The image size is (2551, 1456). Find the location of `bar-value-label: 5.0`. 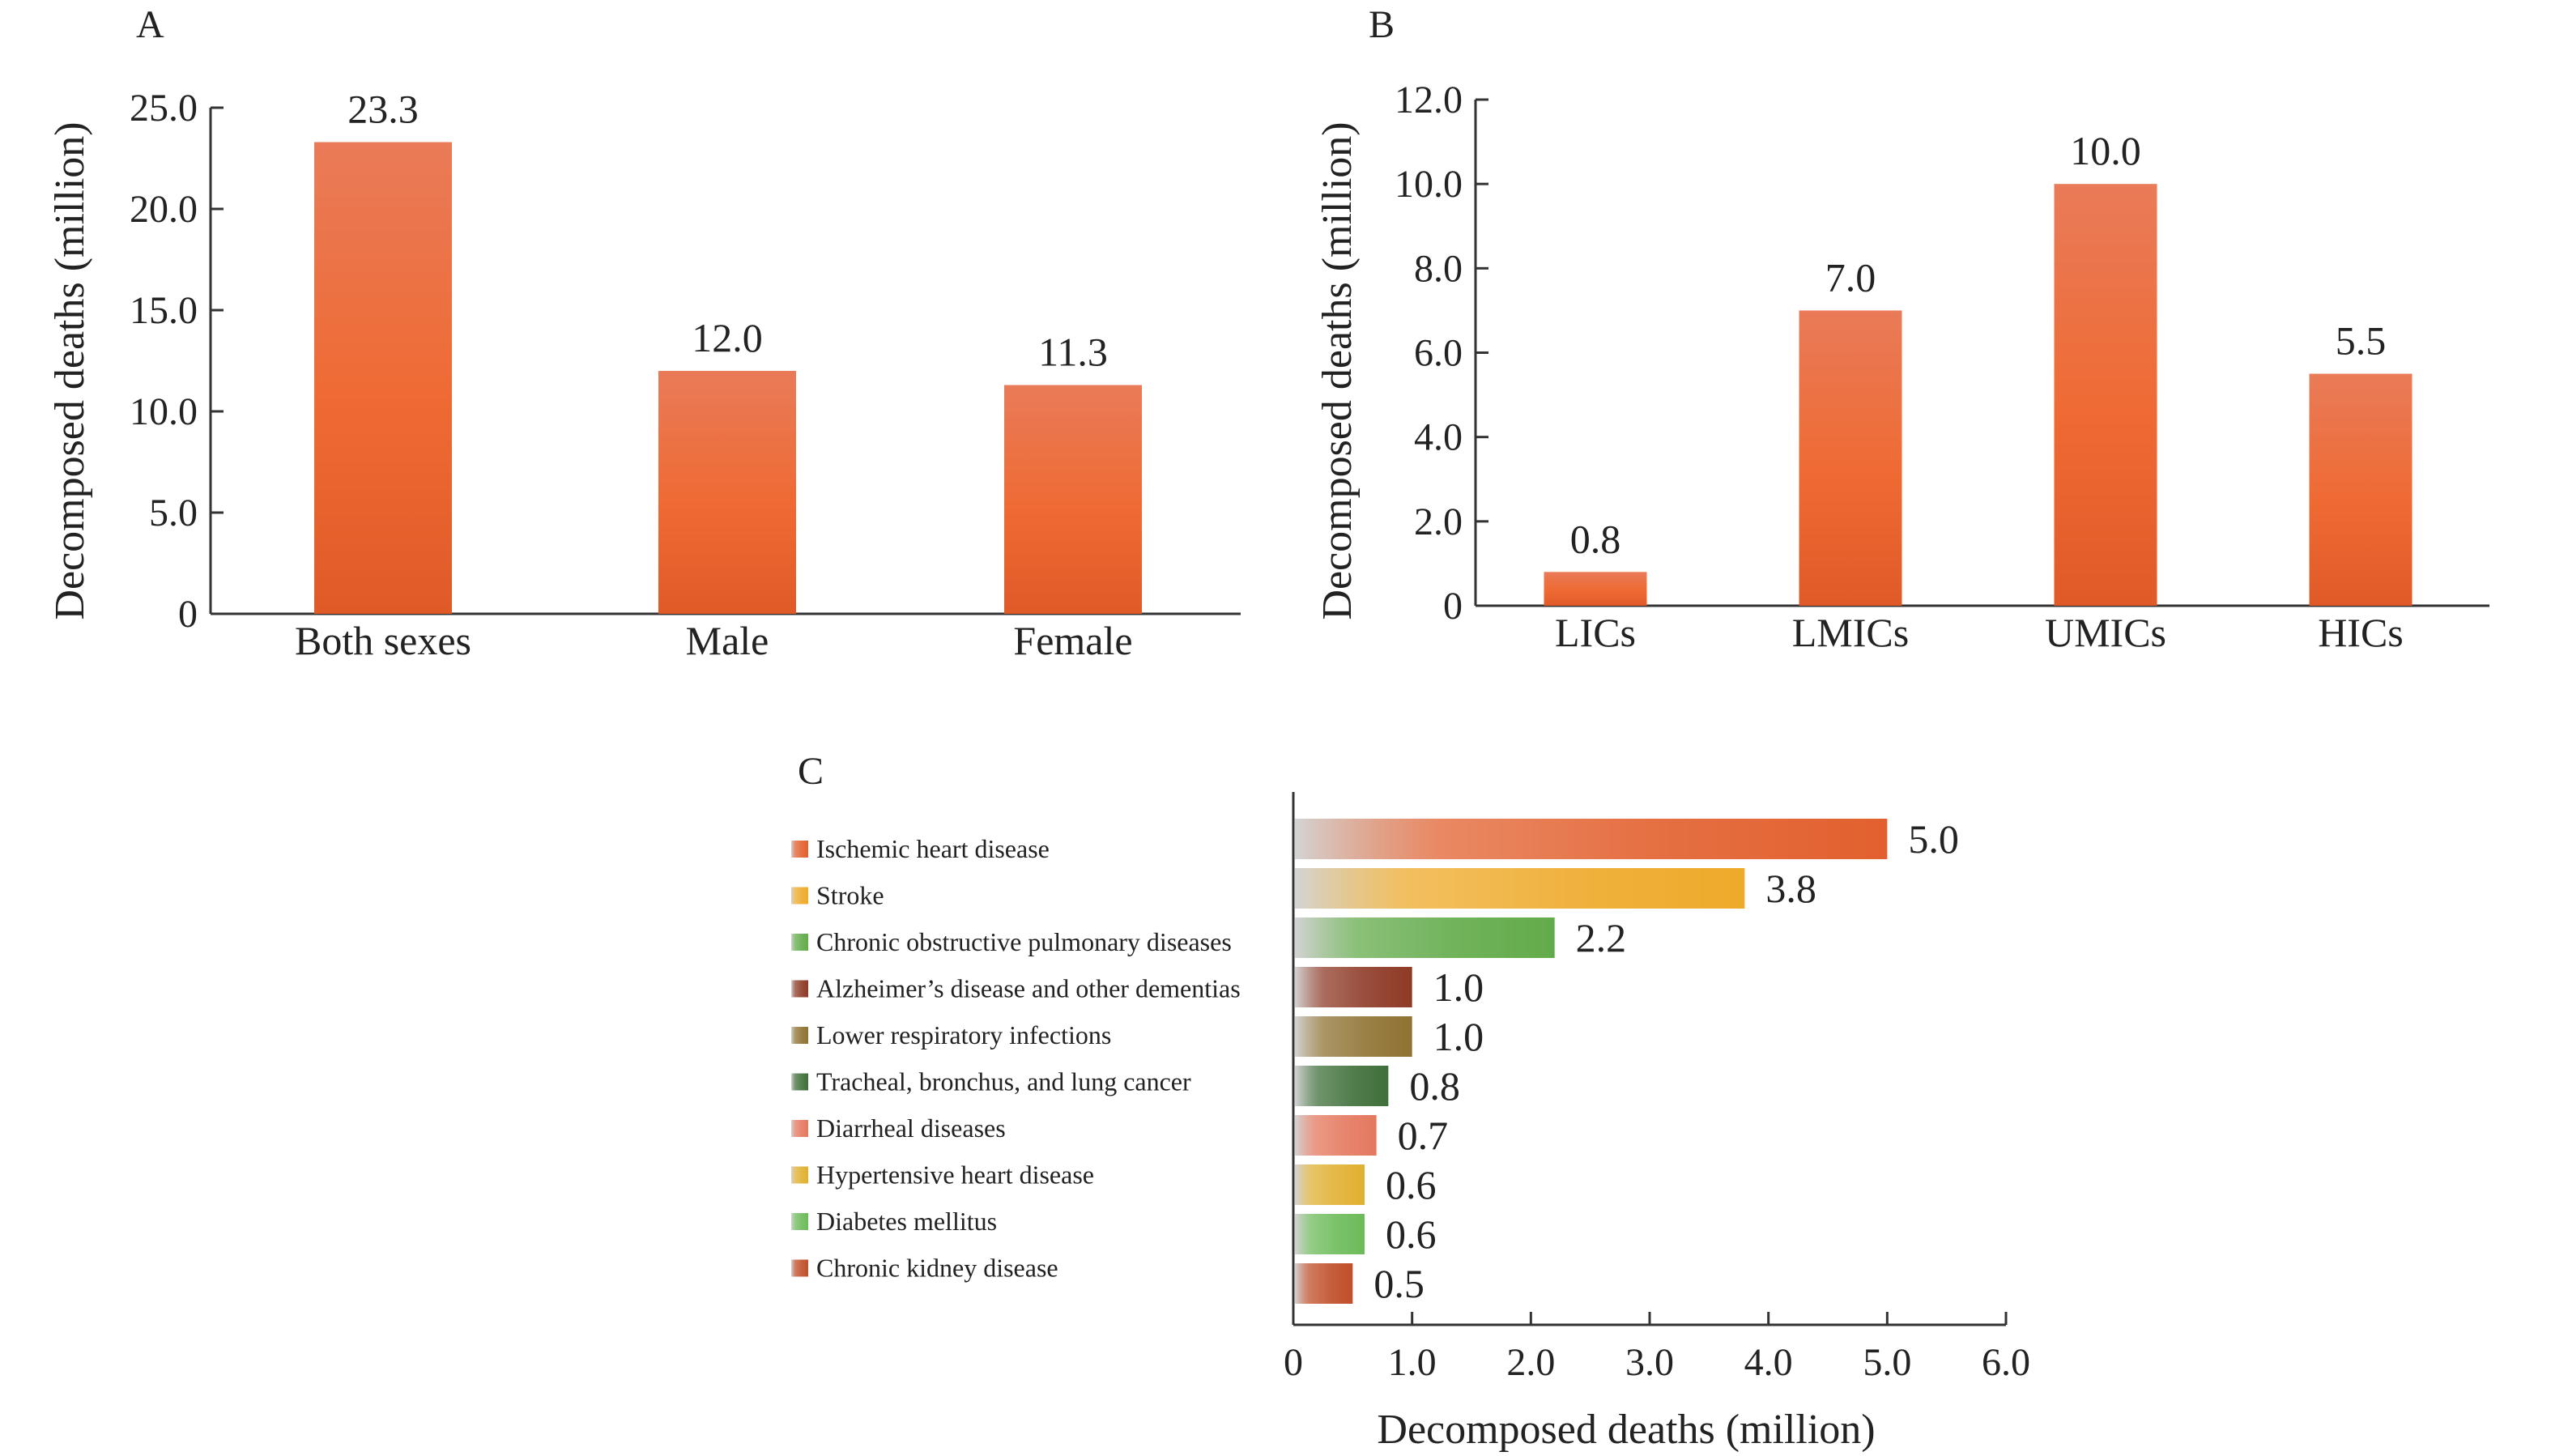

bar-value-label: 5.0 is located at coordinates (1933, 839).